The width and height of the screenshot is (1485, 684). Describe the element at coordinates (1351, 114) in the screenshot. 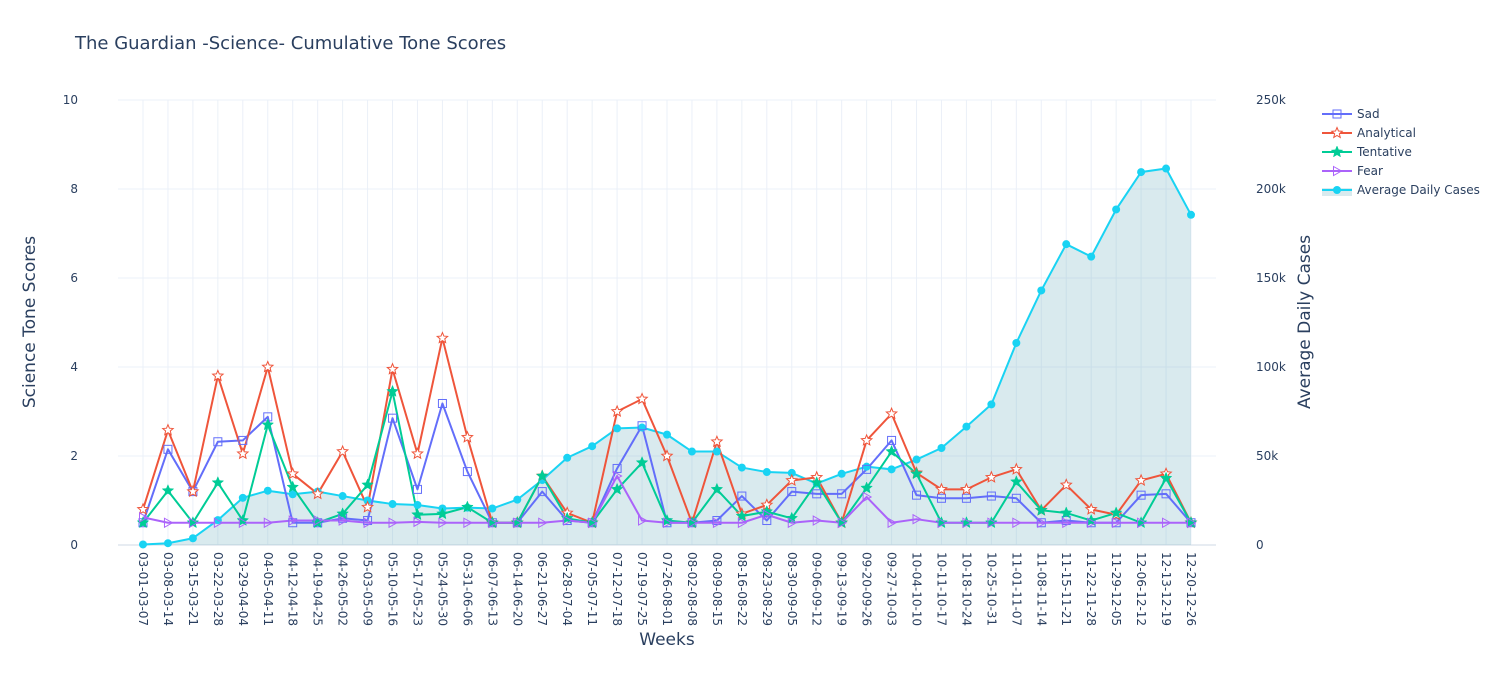

I see `legend-item-sad: Sad` at that location.